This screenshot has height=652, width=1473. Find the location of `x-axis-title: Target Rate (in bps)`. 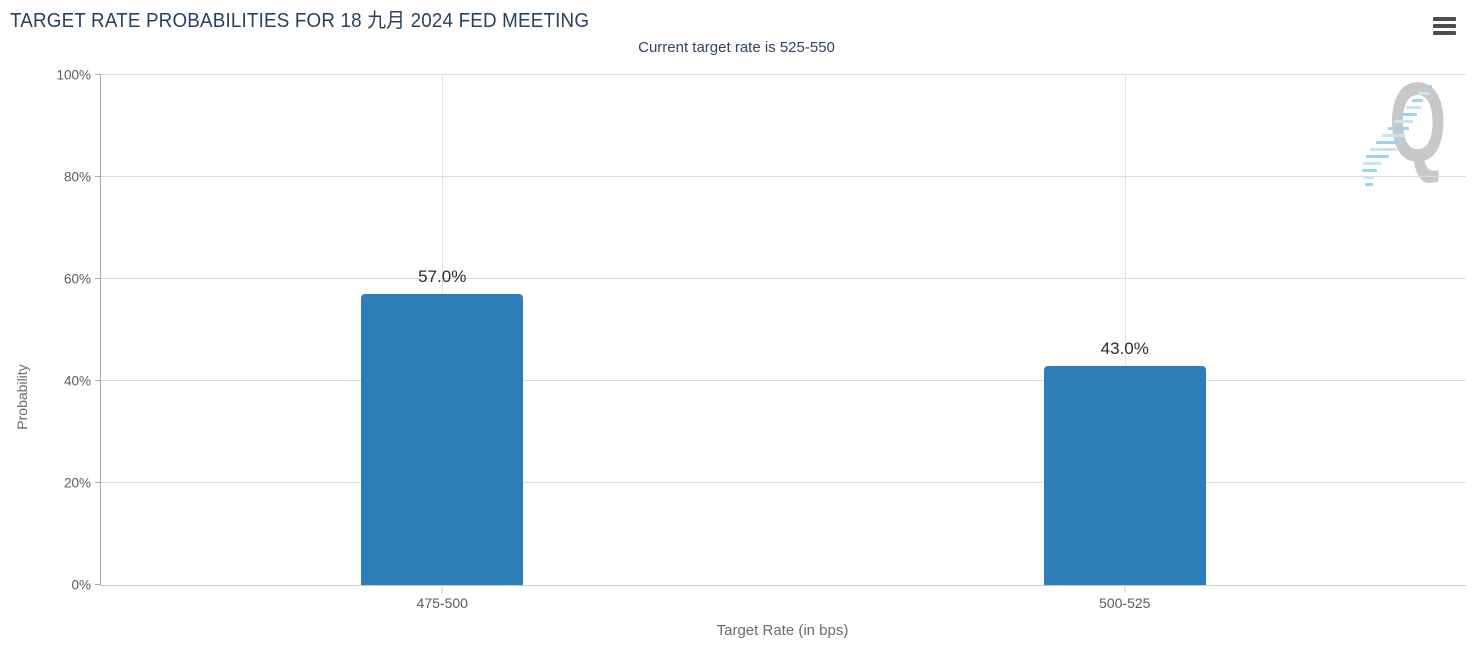

x-axis-title: Target Rate (in bps) is located at coordinates (782, 630).